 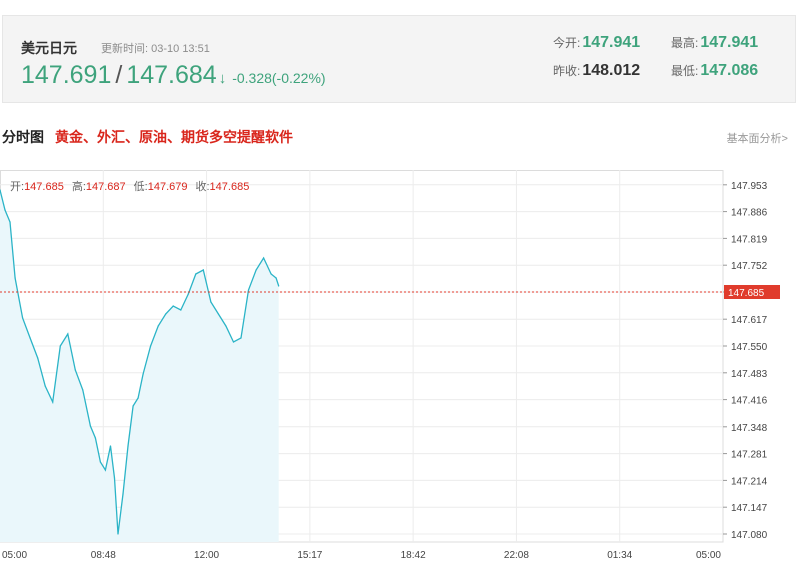 I want to click on ohlc-close-label: 收:, so click(x=202, y=187).